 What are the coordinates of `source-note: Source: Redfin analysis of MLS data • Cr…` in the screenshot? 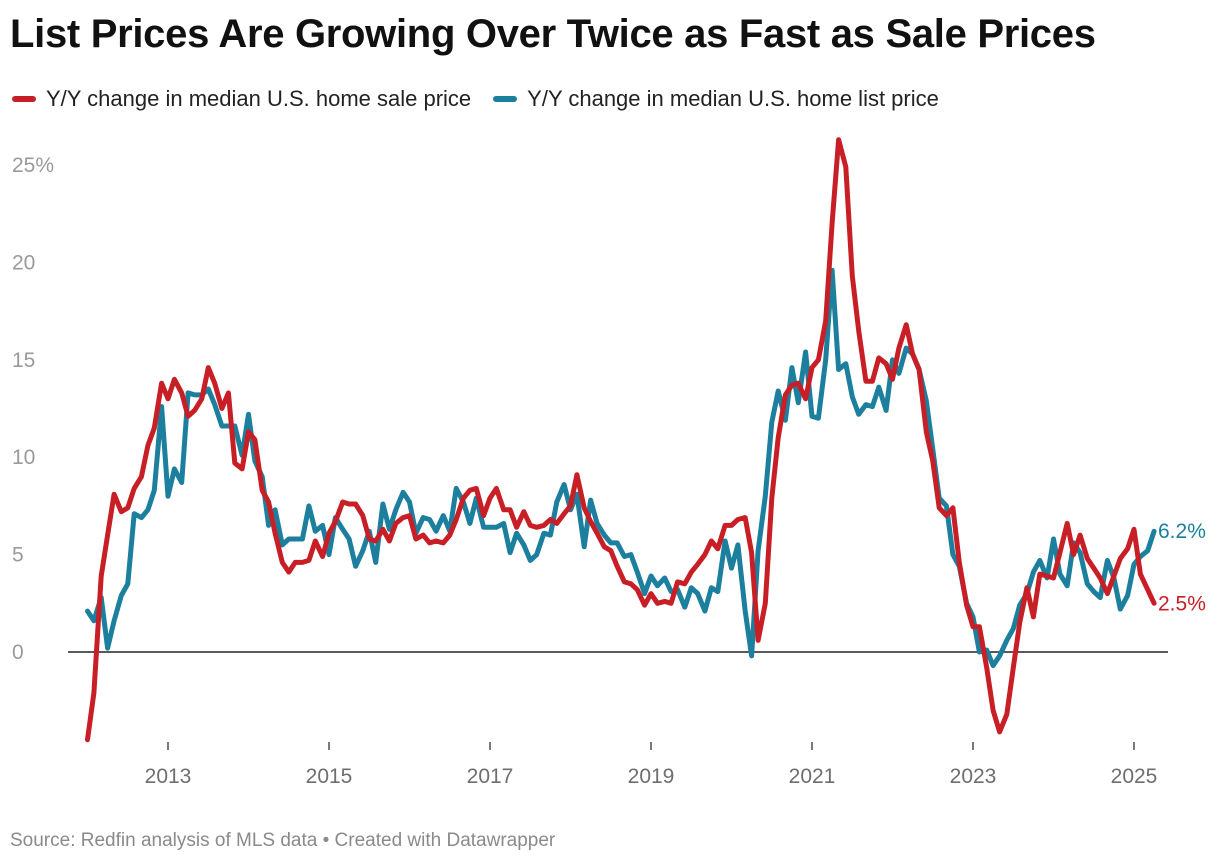 It's located at (283, 840).